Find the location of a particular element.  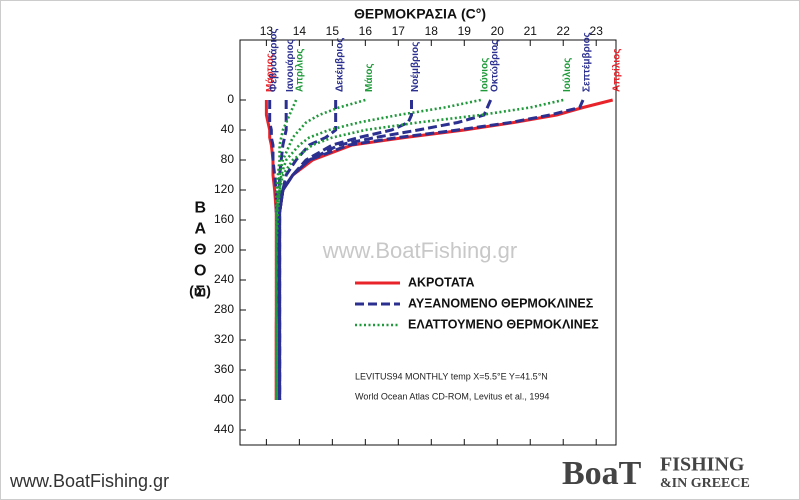

y-tick-label: 360 is located at coordinates (224, 369).